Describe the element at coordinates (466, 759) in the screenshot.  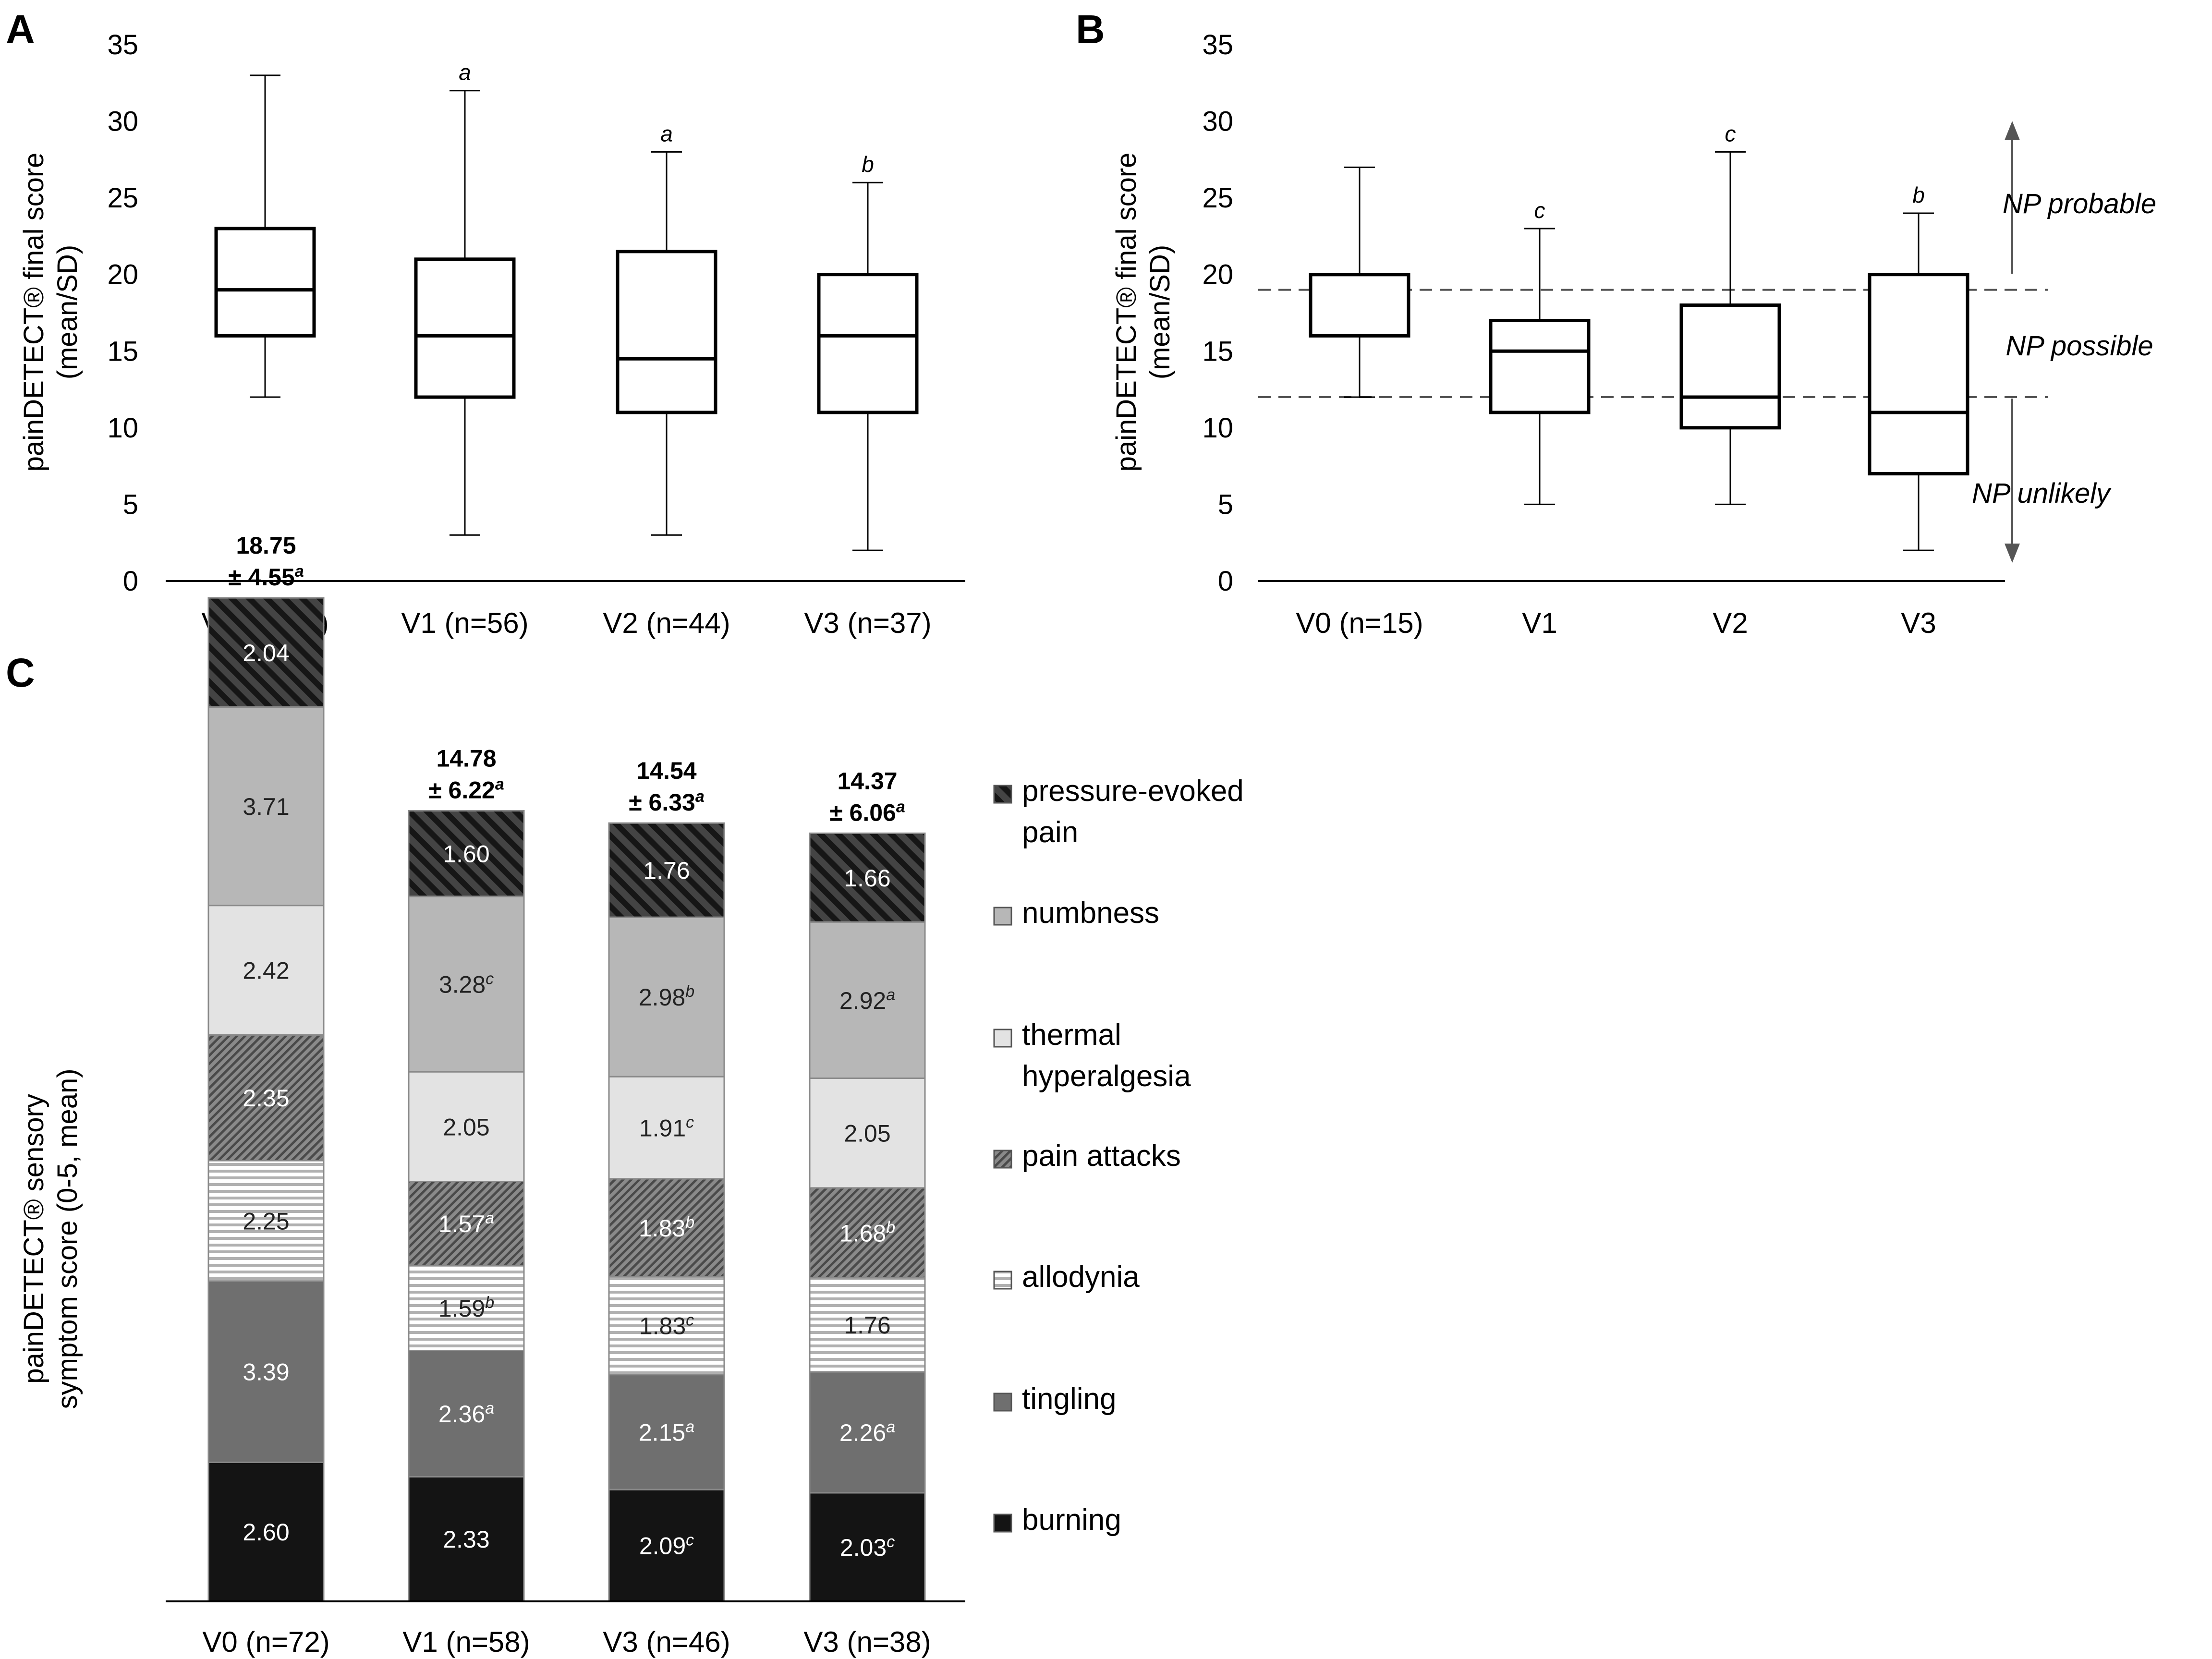
I see `bar-total-label: 14.78` at that location.